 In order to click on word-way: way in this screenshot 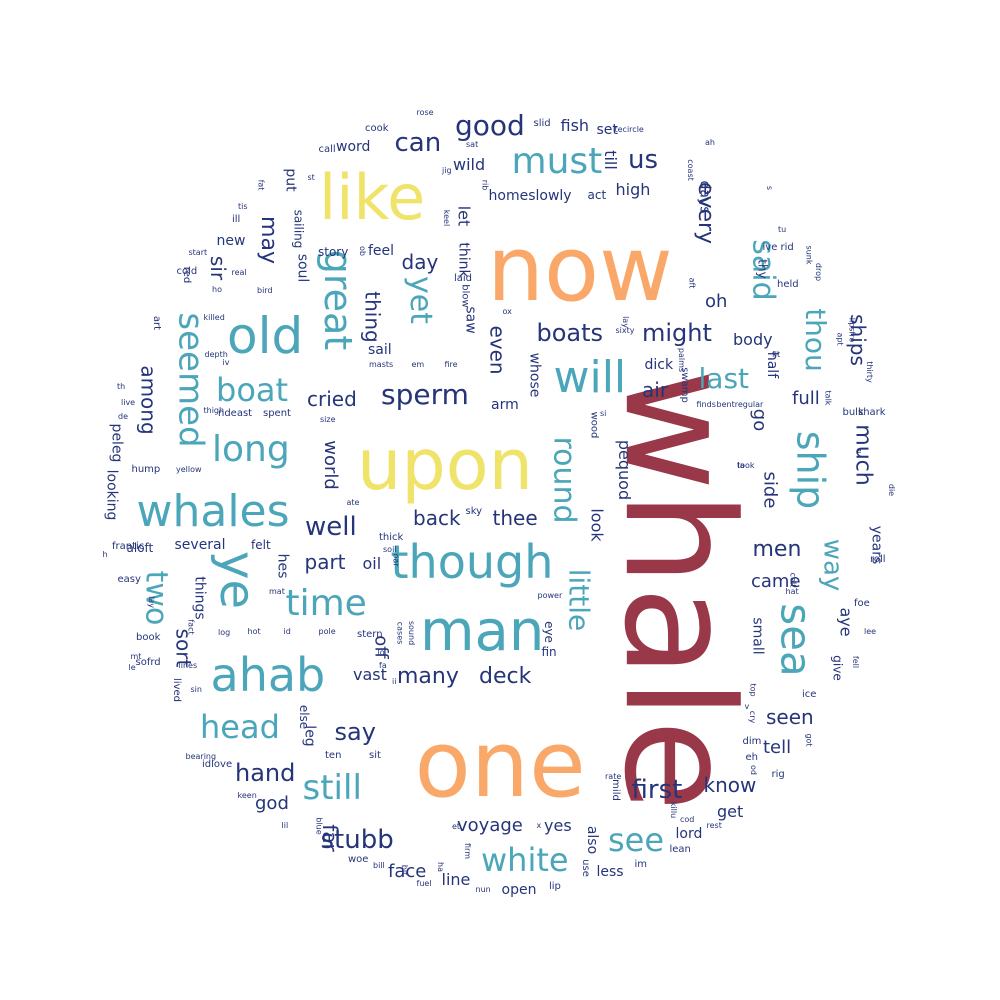, I will do `click(831, 565)`.